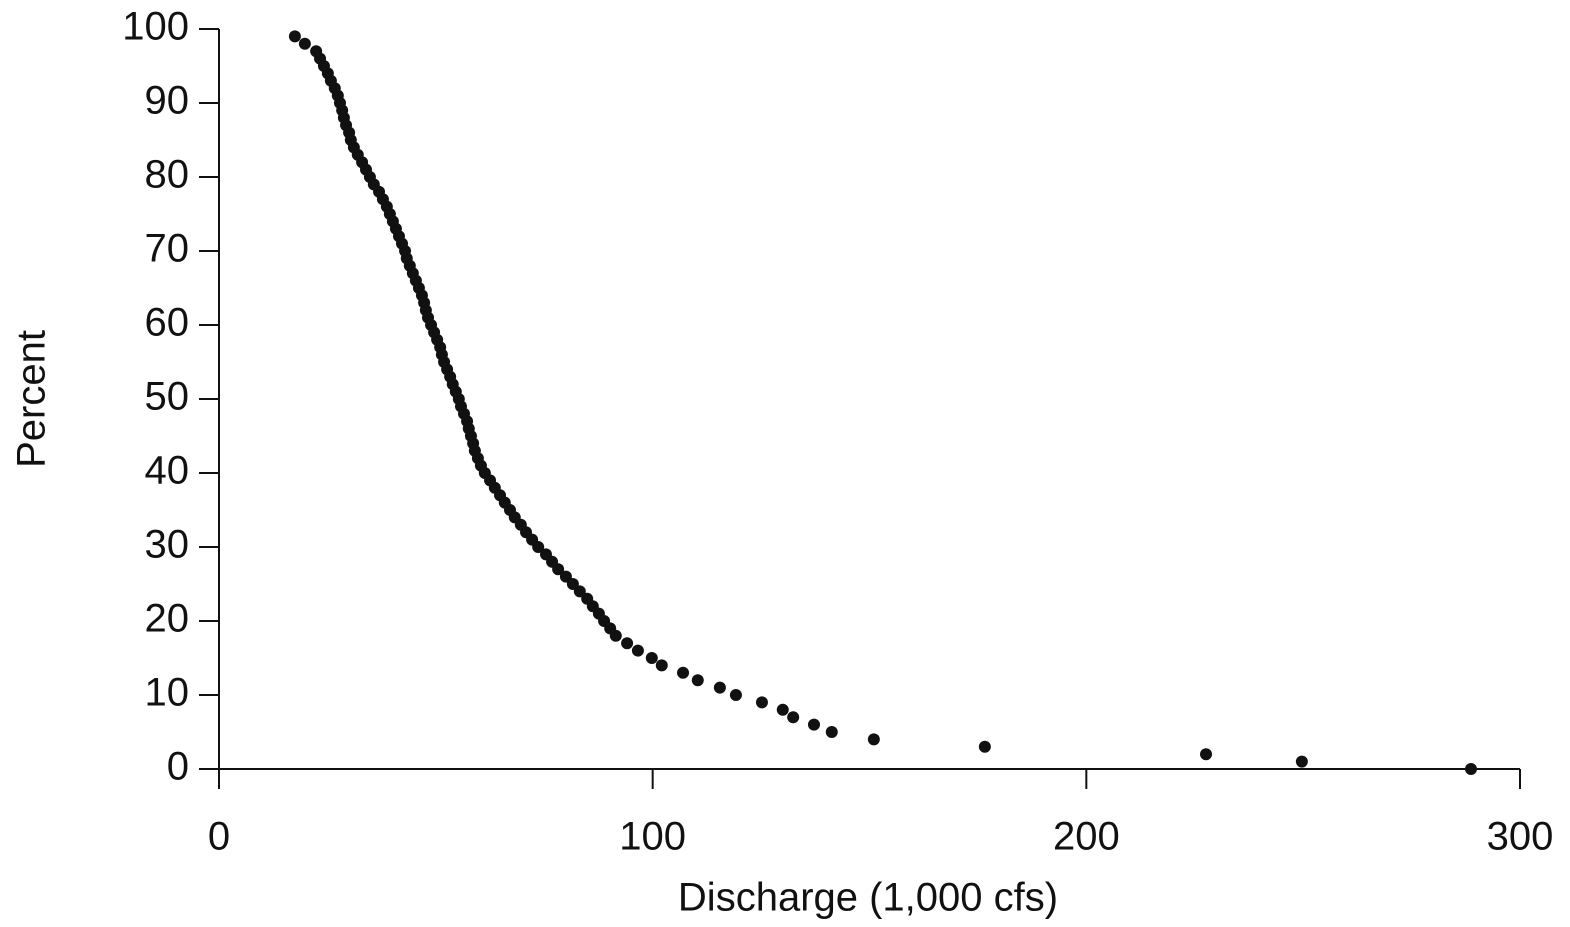 This screenshot has width=1570, height=927. Describe the element at coordinates (1520, 837) in the screenshot. I see `x-tick-label: 300` at that location.